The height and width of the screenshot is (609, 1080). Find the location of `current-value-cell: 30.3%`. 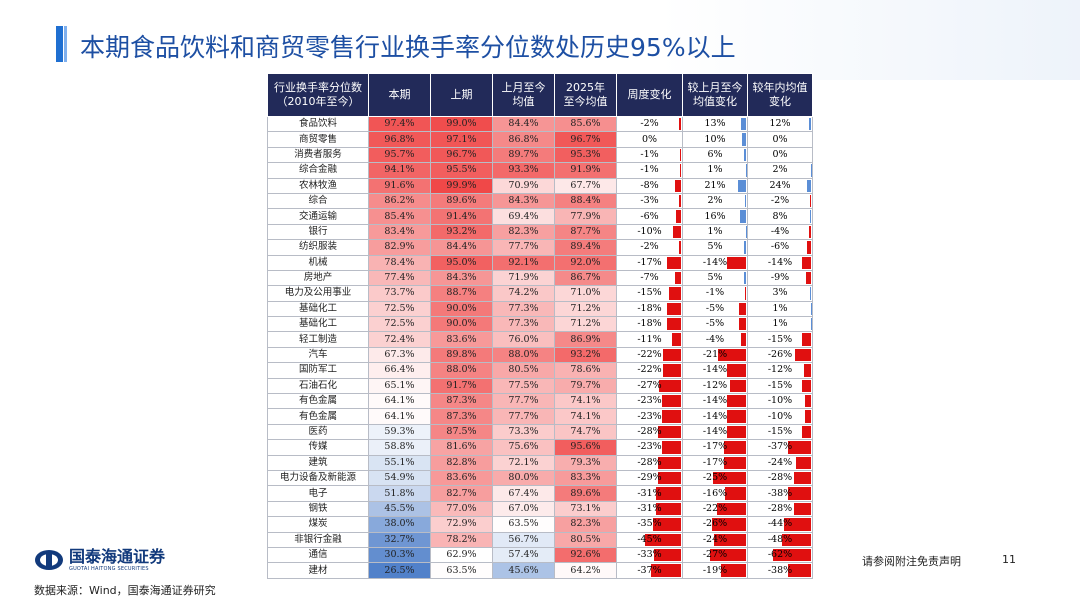

current-value-cell: 30.3% is located at coordinates (399, 555).